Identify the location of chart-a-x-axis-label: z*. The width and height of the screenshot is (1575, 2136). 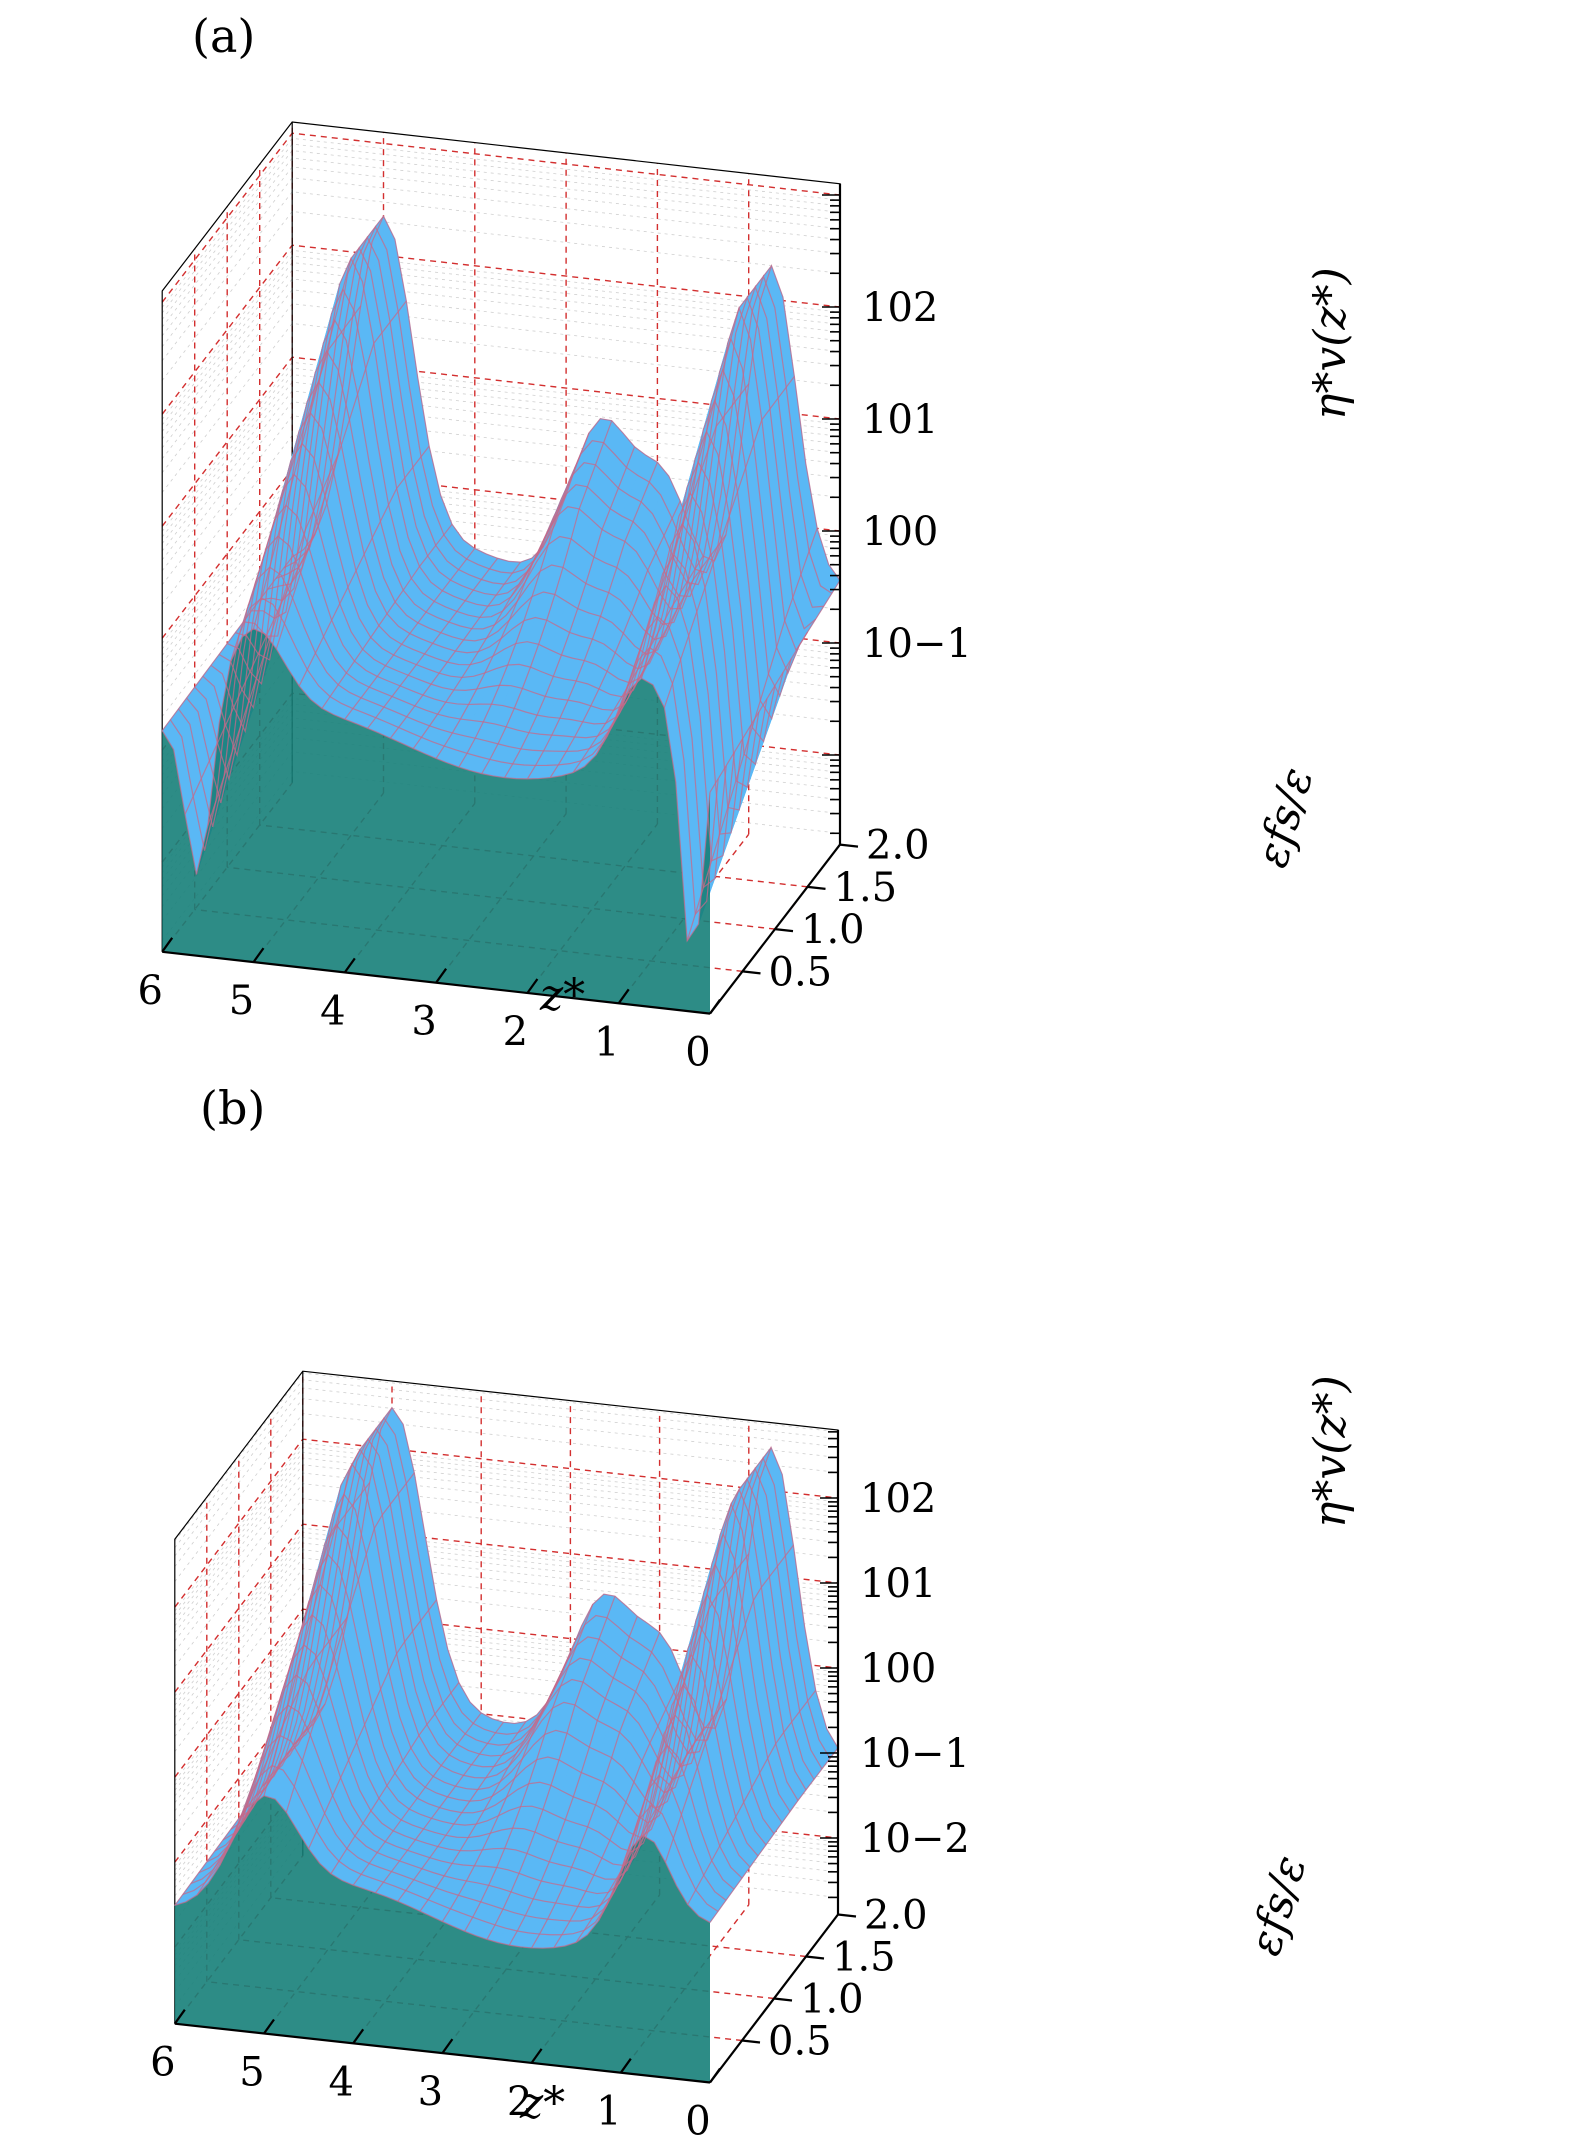
(562, 995).